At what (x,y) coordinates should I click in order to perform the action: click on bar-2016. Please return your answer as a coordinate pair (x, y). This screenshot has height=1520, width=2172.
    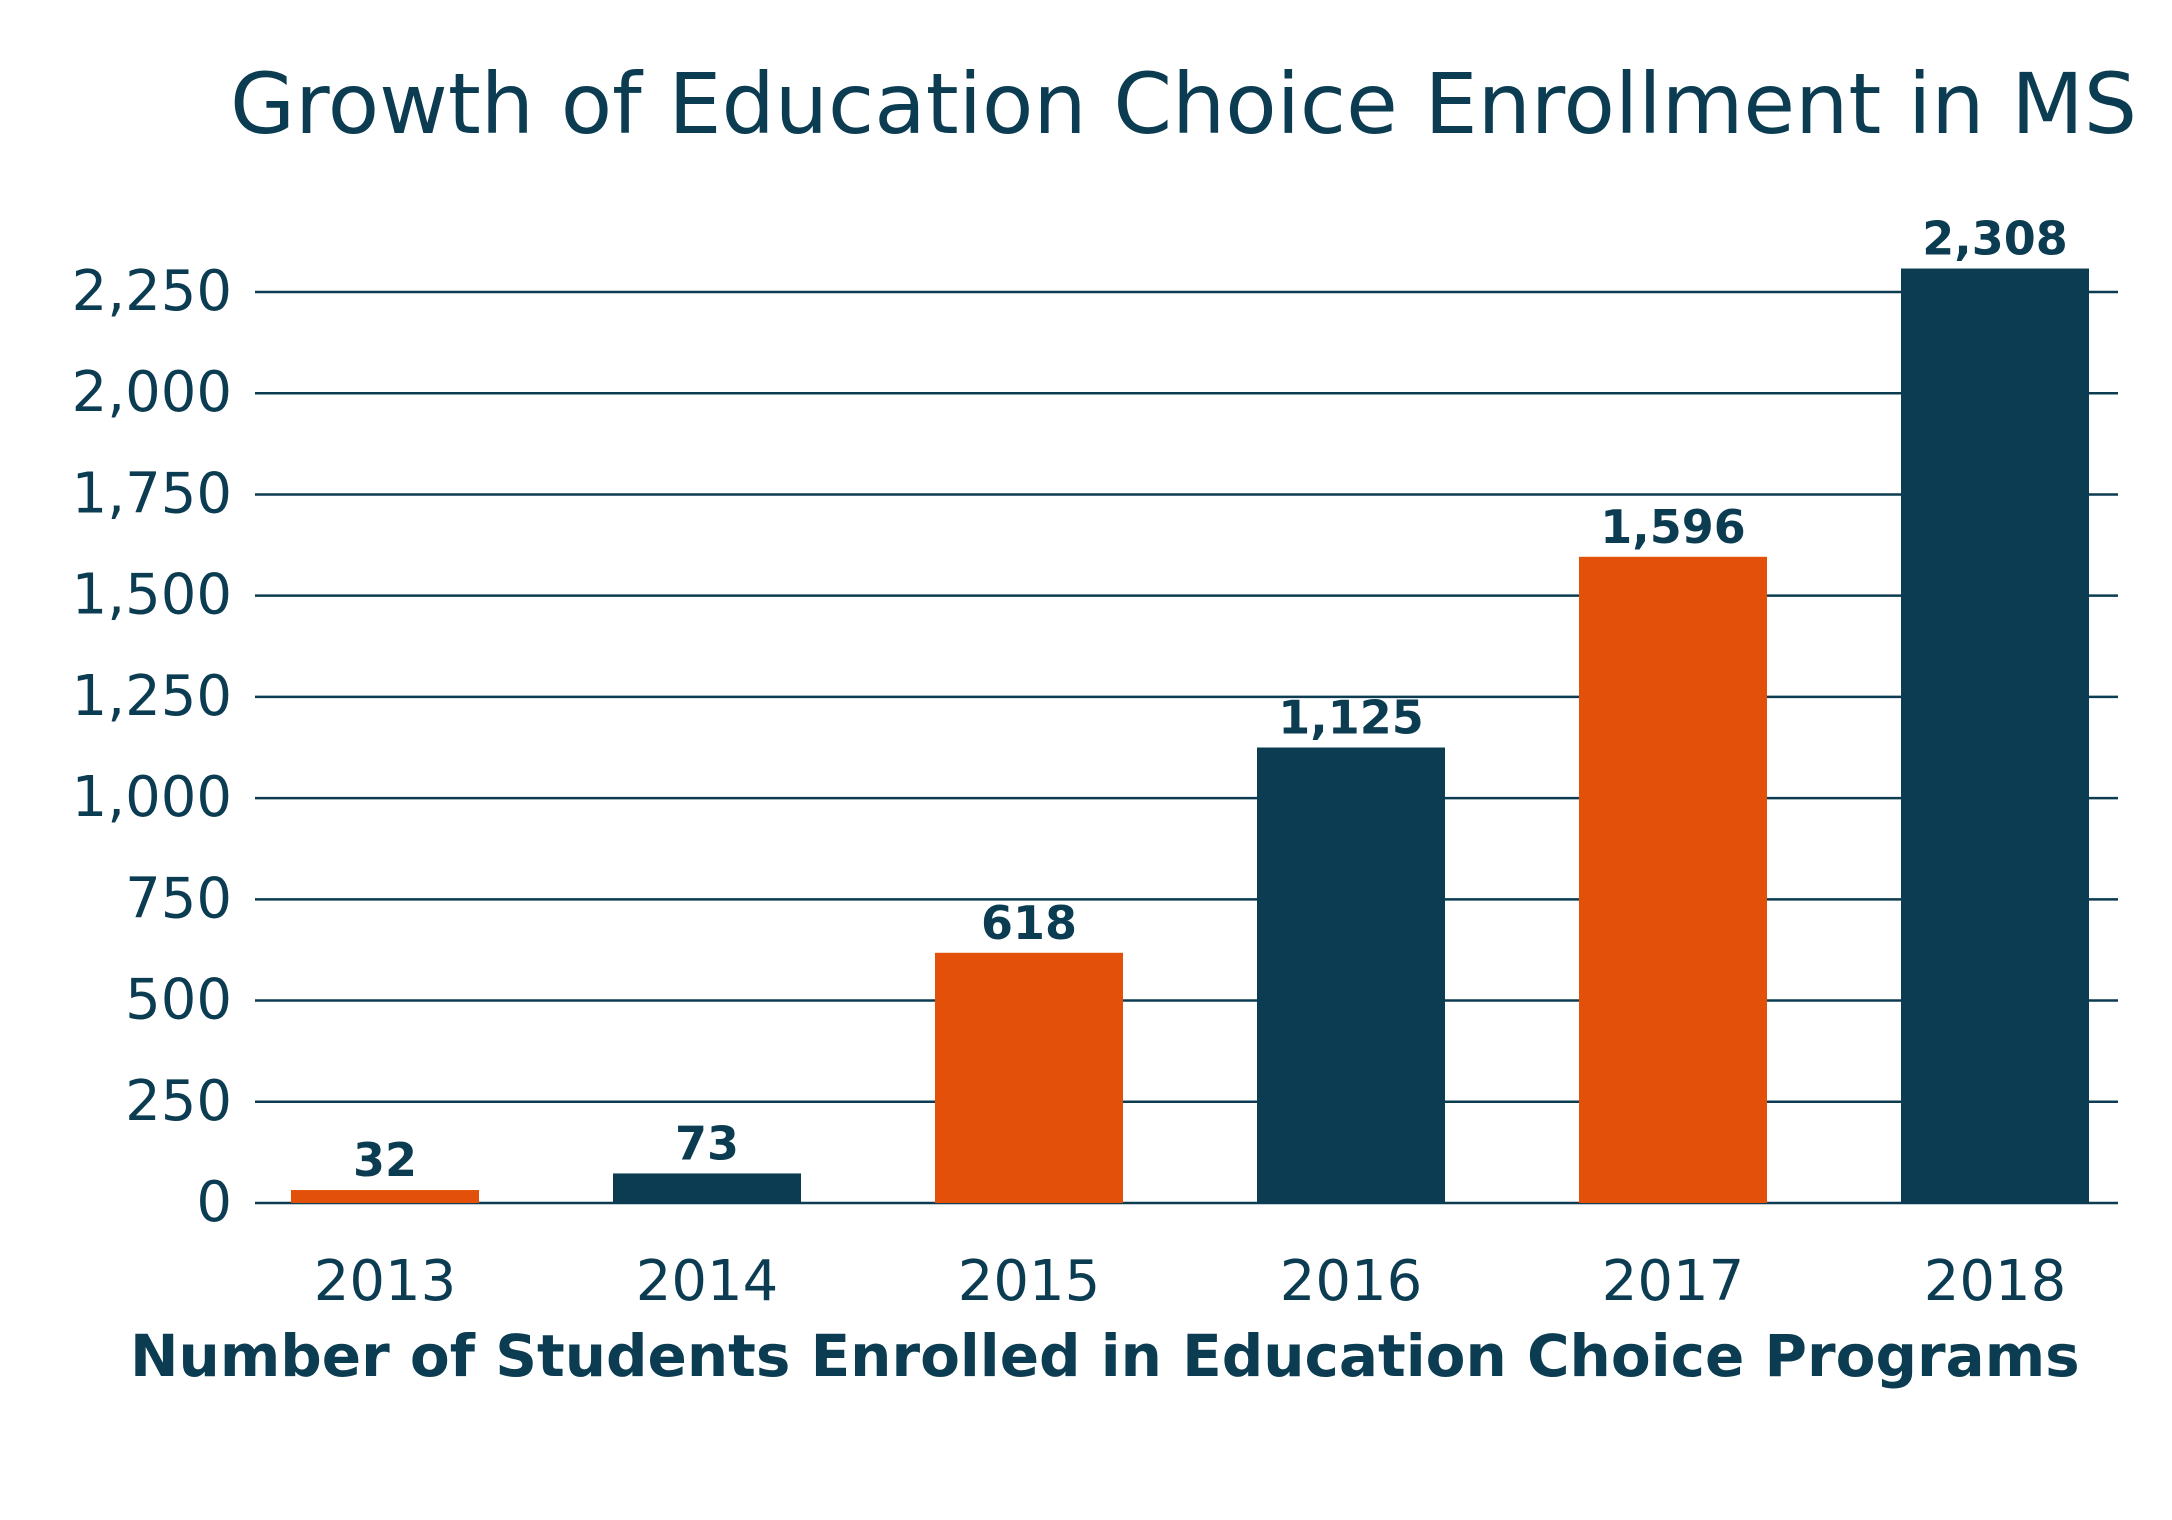
    Looking at the image, I should click on (1351, 975).